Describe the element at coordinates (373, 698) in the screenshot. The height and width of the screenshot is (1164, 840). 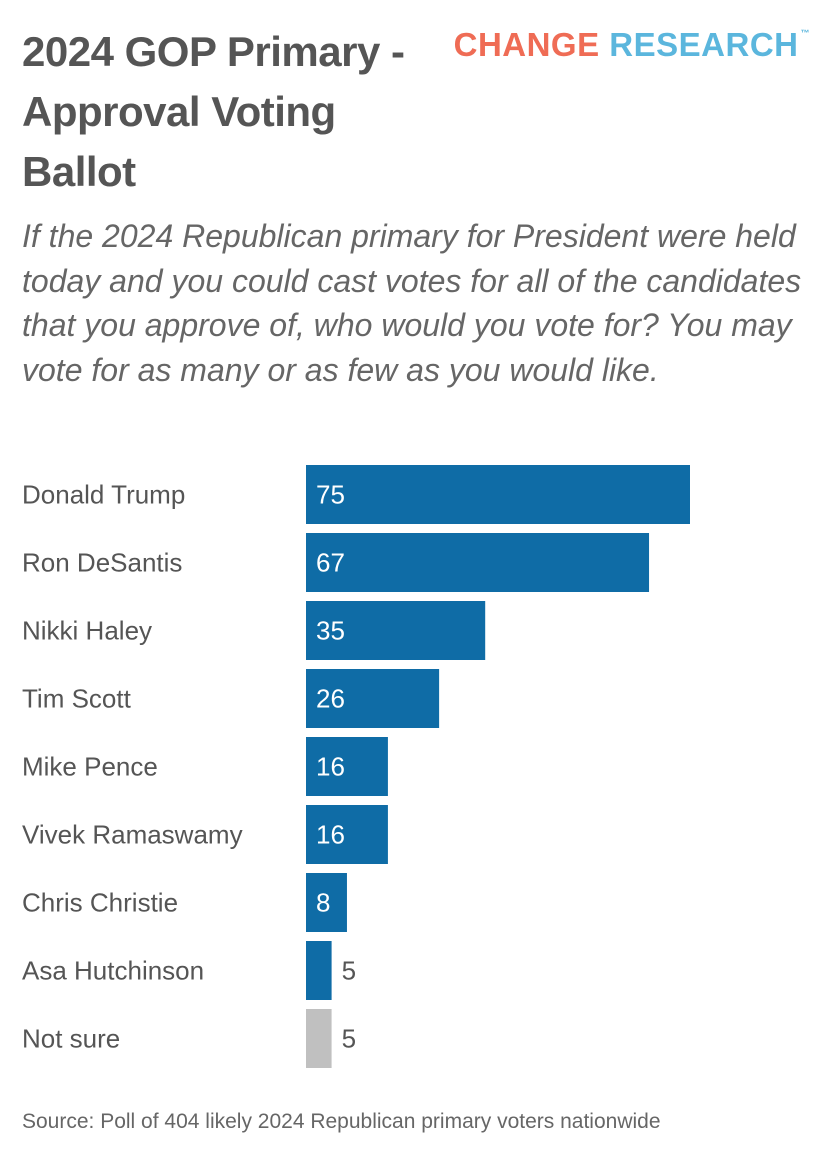
I see `bar-tim-scott` at that location.